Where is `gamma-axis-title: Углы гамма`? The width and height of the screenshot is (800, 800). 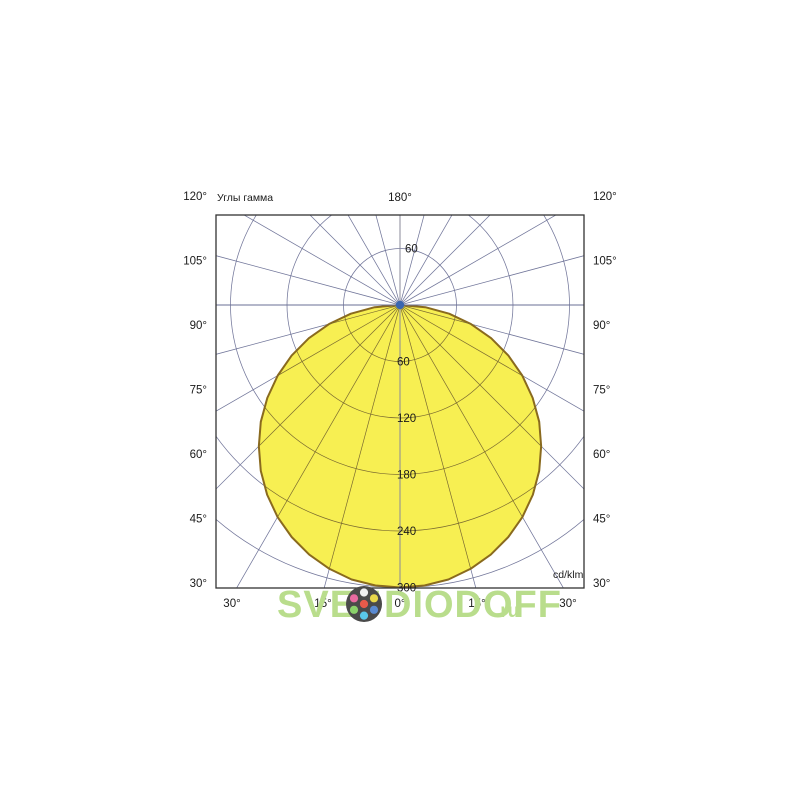 gamma-axis-title: Углы гамма is located at coordinates (245, 198).